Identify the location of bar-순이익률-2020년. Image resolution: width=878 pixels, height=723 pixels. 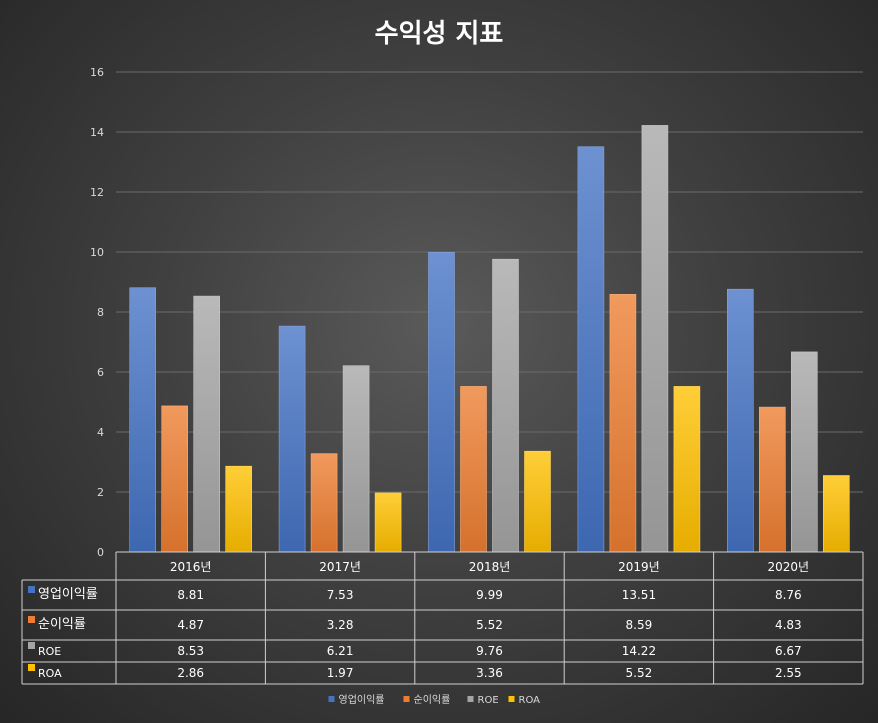
(772, 479).